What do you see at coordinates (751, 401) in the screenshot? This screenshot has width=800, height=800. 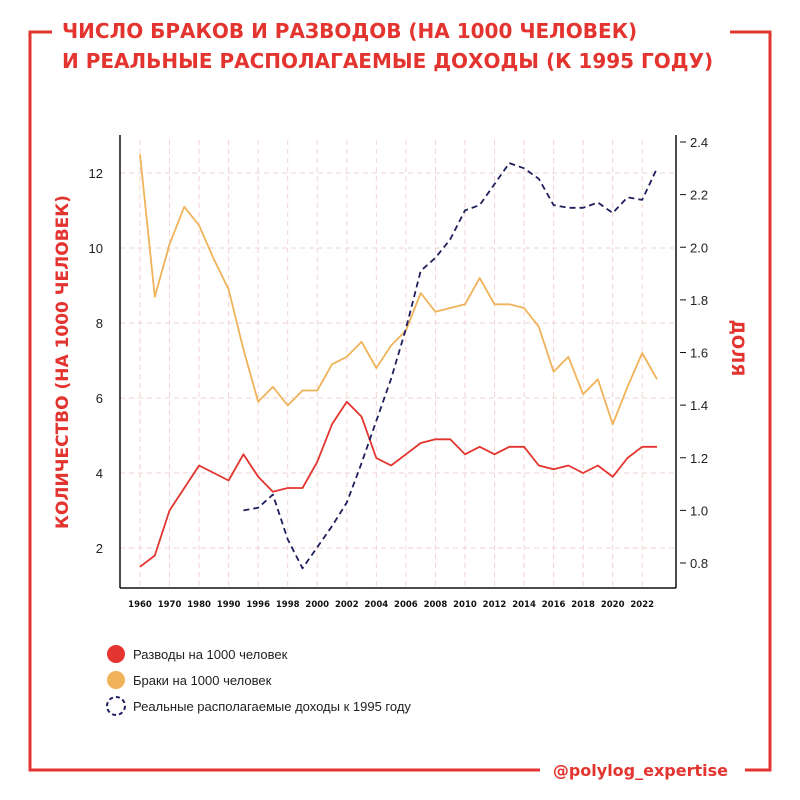 I see `frame-right` at bounding box center [751, 401].